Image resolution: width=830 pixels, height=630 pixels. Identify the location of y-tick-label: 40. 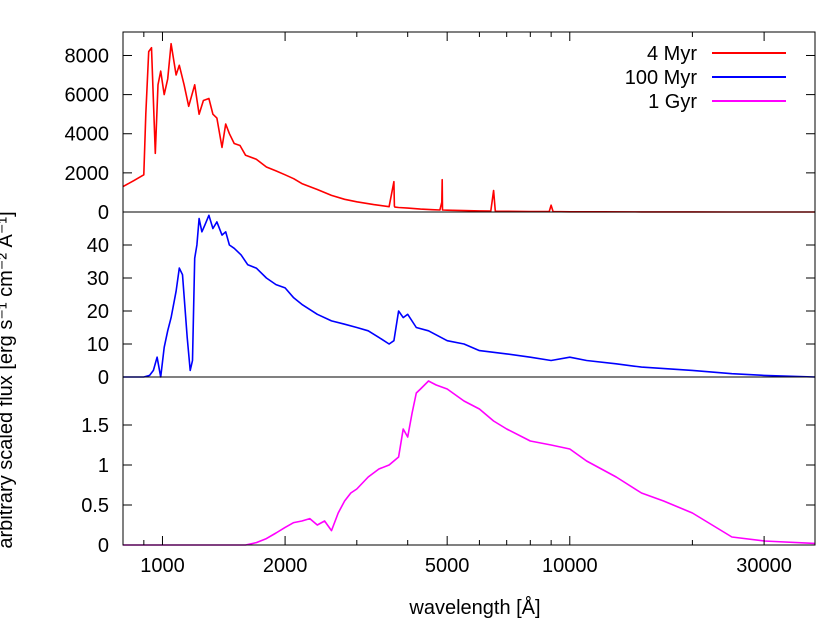
(98, 246).